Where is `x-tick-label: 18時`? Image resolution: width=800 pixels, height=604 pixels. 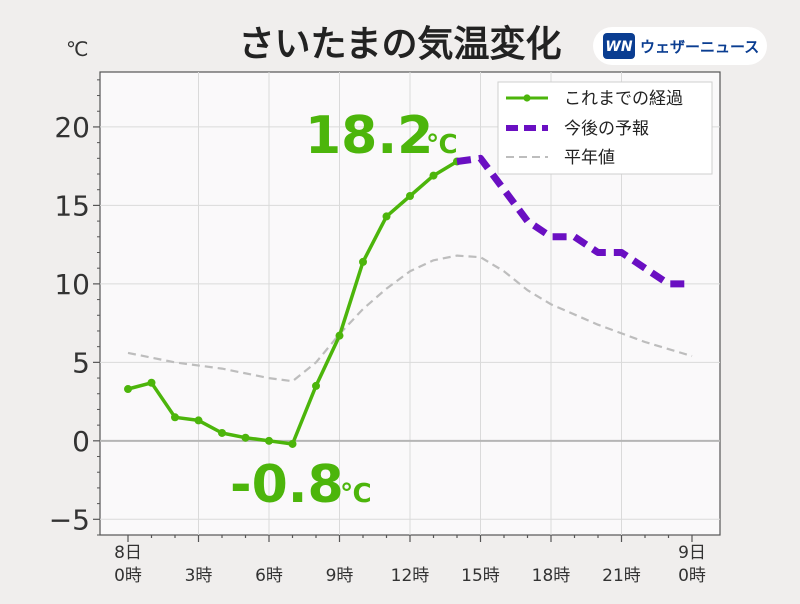 x-tick-label: 18時 is located at coordinates (551, 576).